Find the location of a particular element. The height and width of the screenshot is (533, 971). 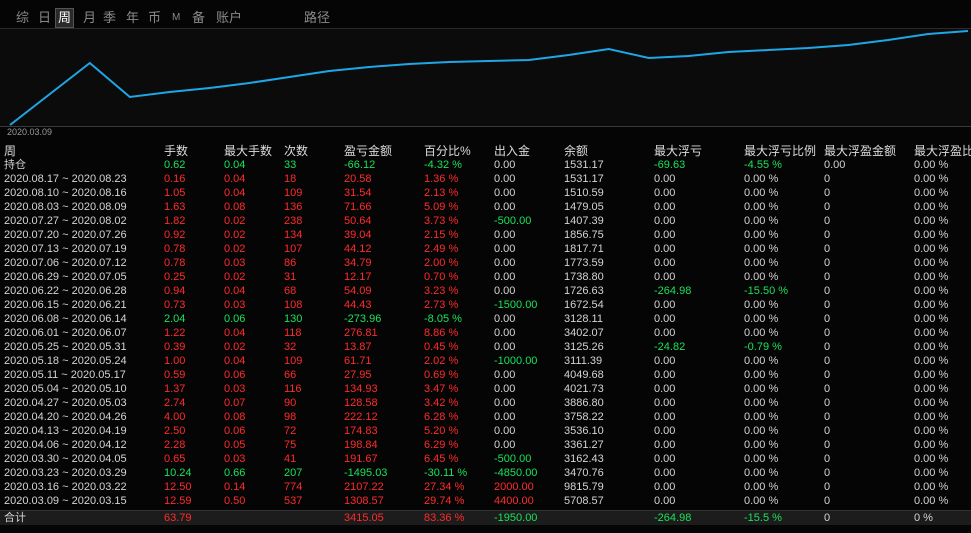

cell: 128.58 is located at coordinates (361, 403).